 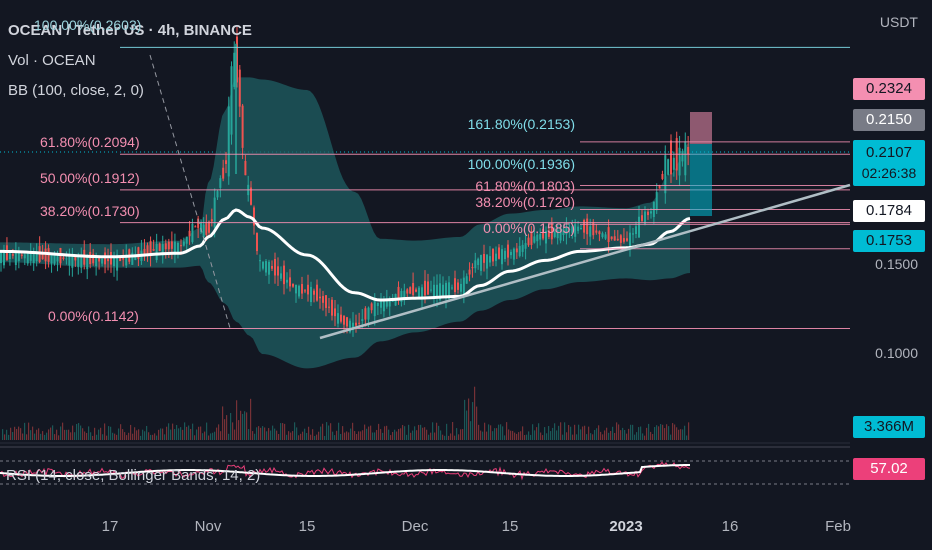 What do you see at coordinates (133, 475) in the screenshot?
I see `rsi-indicator-label: RSI (14, close, Bollinger Bands, 14, 2)` at bounding box center [133, 475].